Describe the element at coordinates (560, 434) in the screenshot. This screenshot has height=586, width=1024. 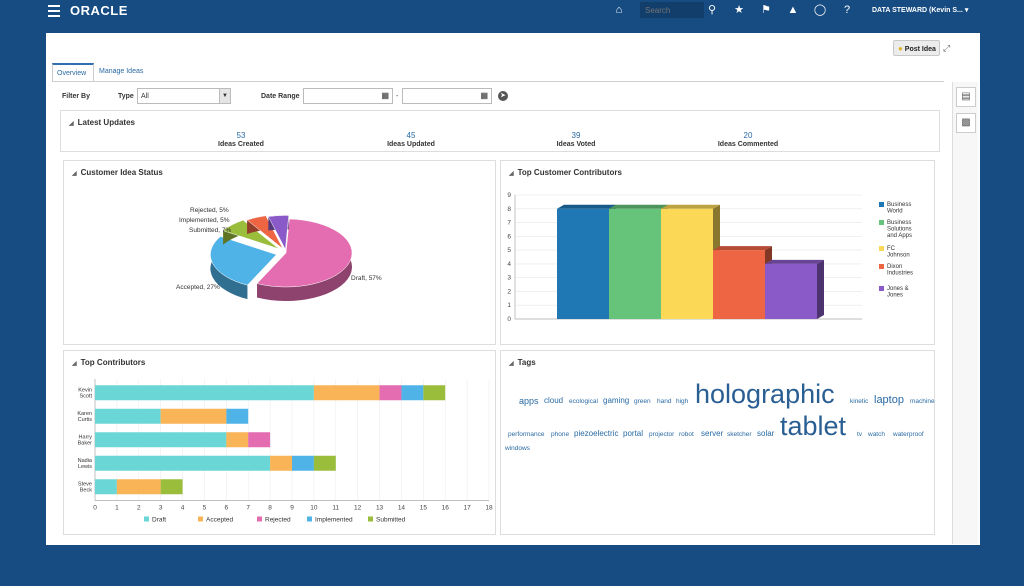
I see `tag-link-phone: phone` at that location.